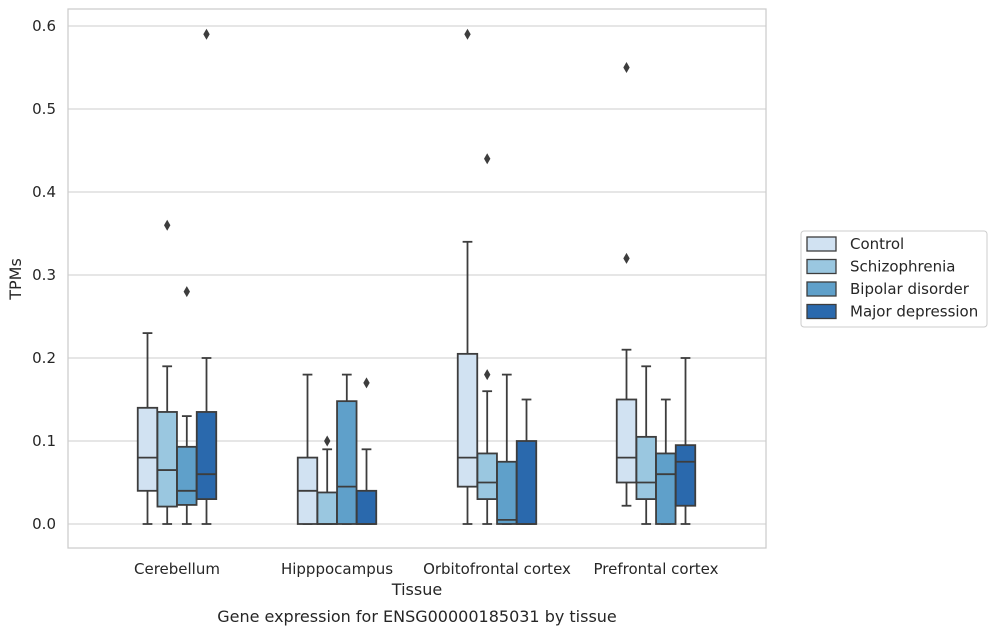 The width and height of the screenshot is (997, 634). I want to click on x-tick-label: Hipppocampus, so click(337, 569).